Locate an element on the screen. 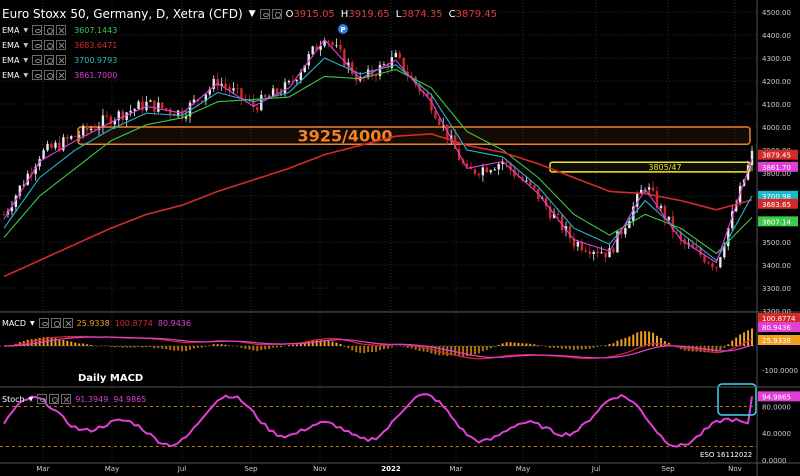  macd-tick-label: 25.9338 is located at coordinates (776, 341).